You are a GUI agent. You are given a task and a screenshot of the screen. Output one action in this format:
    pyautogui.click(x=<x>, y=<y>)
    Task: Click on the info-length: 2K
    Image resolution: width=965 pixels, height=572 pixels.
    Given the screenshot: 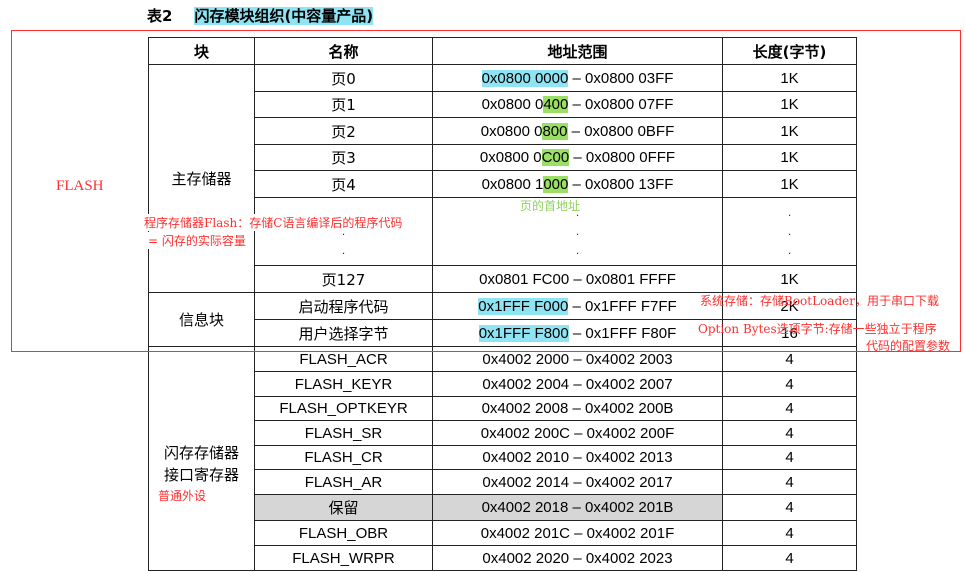 What is the action you would take?
    pyautogui.click(x=789, y=306)
    